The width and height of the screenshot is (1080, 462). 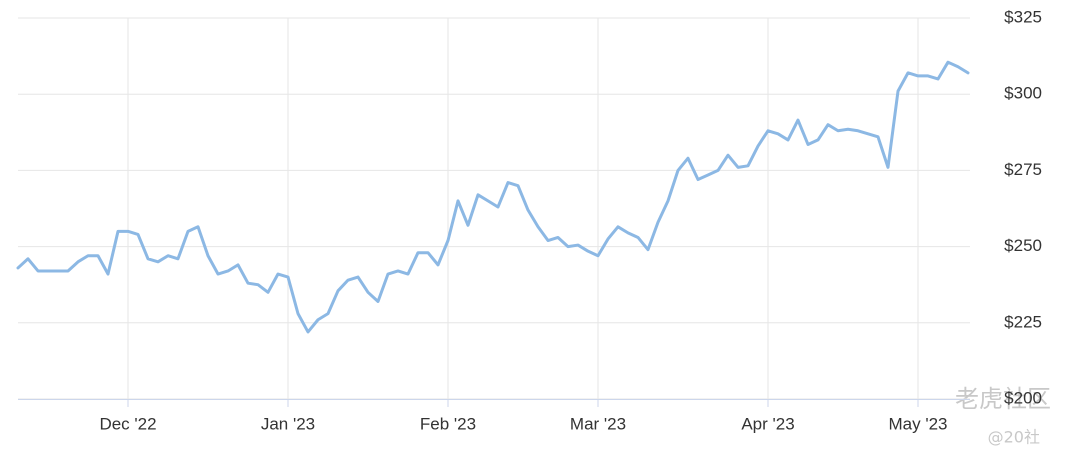 What do you see at coordinates (598, 423) in the screenshot?
I see `x-tick-label: Mar '23` at bounding box center [598, 423].